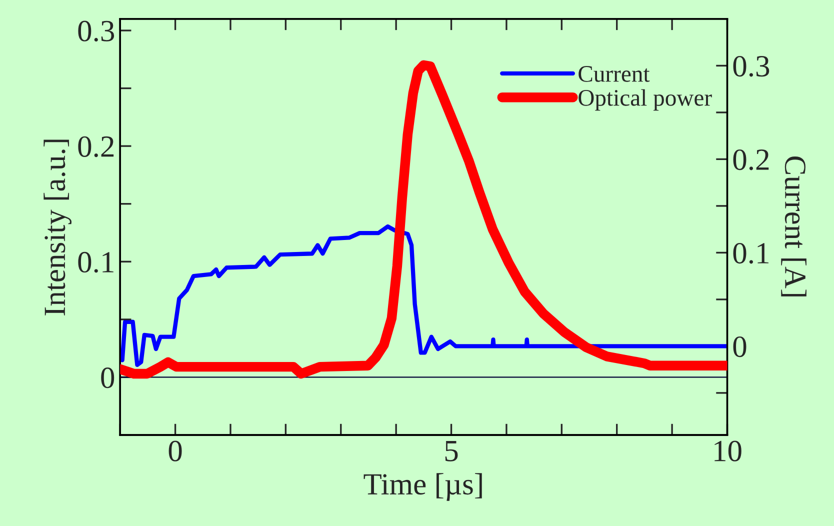 The height and width of the screenshot is (526, 834). I want to click on y2-axis-title: Current [A], so click(793, 226).